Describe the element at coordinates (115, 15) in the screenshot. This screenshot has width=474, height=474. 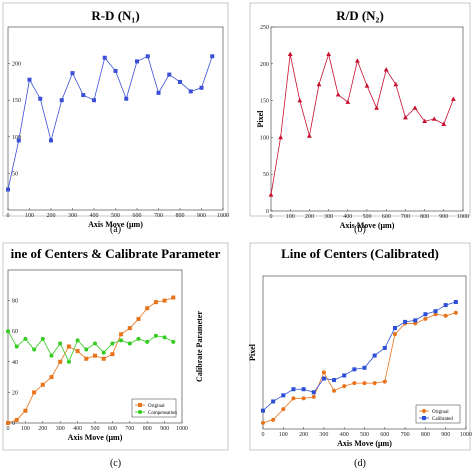
I see `chart-title: R-D (N₁)` at that location.